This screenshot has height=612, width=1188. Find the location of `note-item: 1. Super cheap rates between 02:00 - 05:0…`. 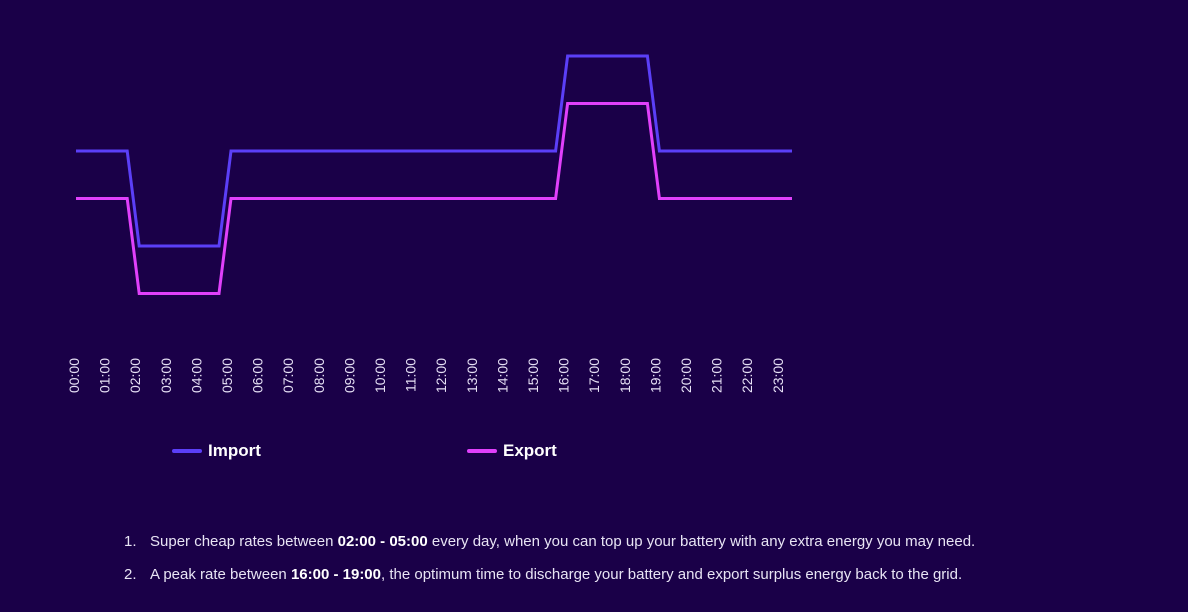

note-item: 1. Super cheap rates between 02:00 - 05:0… is located at coordinates (640, 541).